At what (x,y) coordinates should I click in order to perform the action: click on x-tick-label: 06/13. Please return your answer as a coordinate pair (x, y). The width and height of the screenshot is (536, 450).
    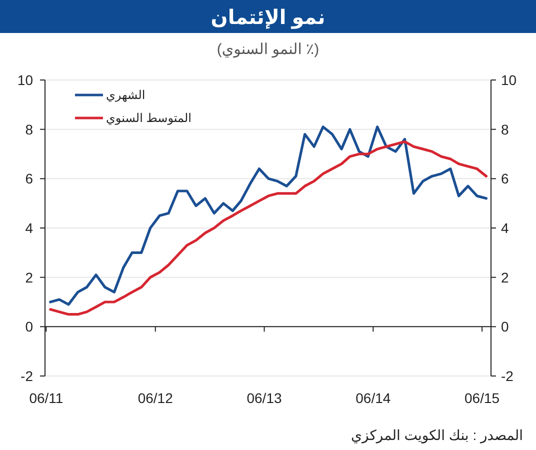
    Looking at the image, I should click on (264, 398).